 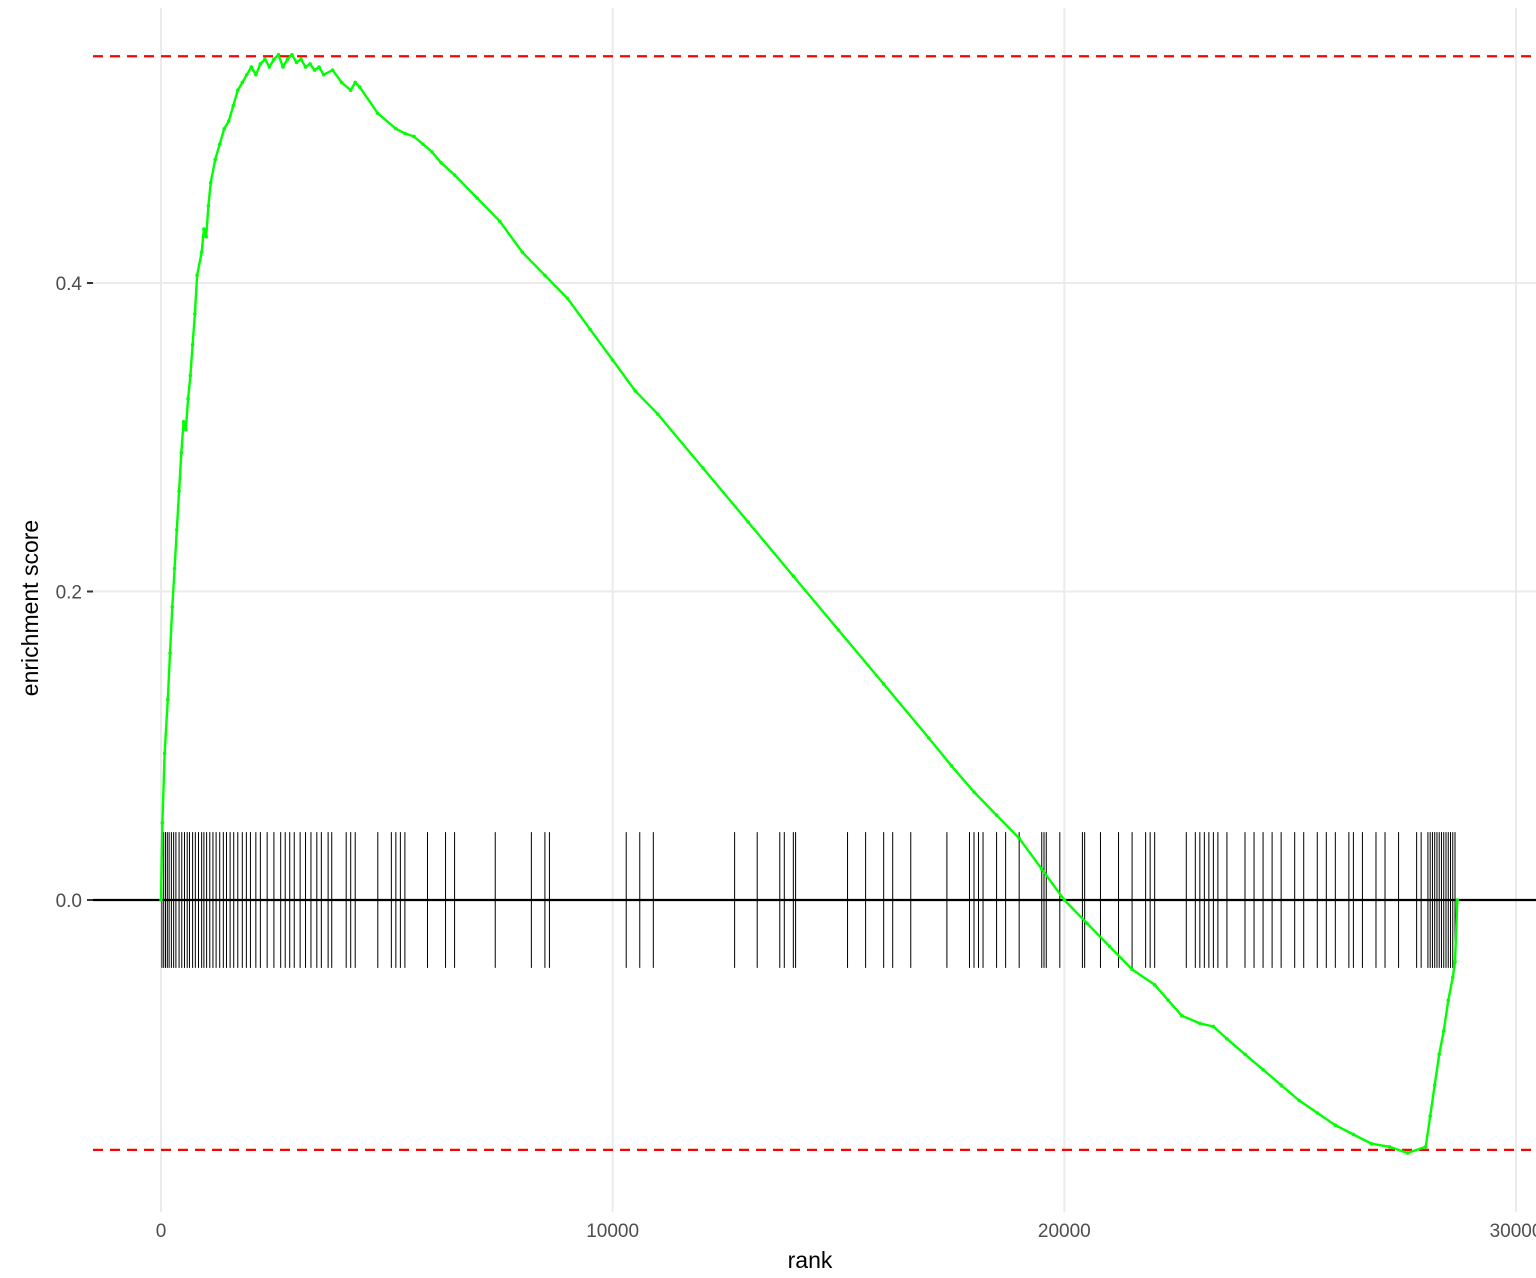 What do you see at coordinates (1513, 1231) in the screenshot?
I see `x-tick-label: 30000` at bounding box center [1513, 1231].